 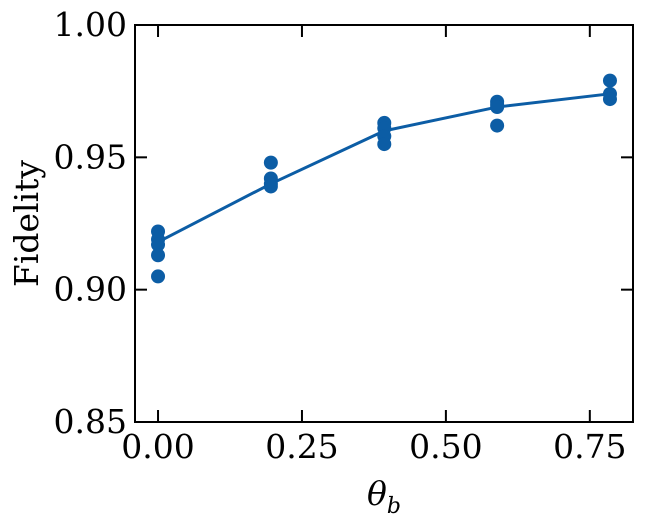 What do you see at coordinates (589, 446) in the screenshot?
I see `x-tick-label: 0.75` at bounding box center [589, 446].